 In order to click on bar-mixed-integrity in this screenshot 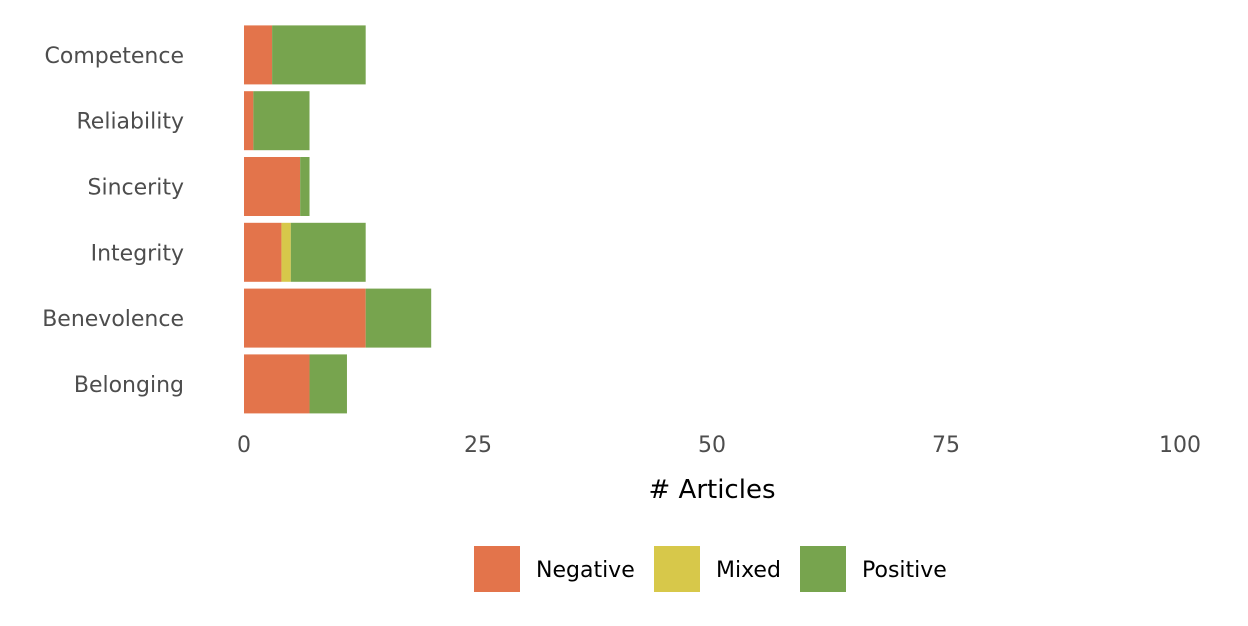, I will do `click(286, 252)`.